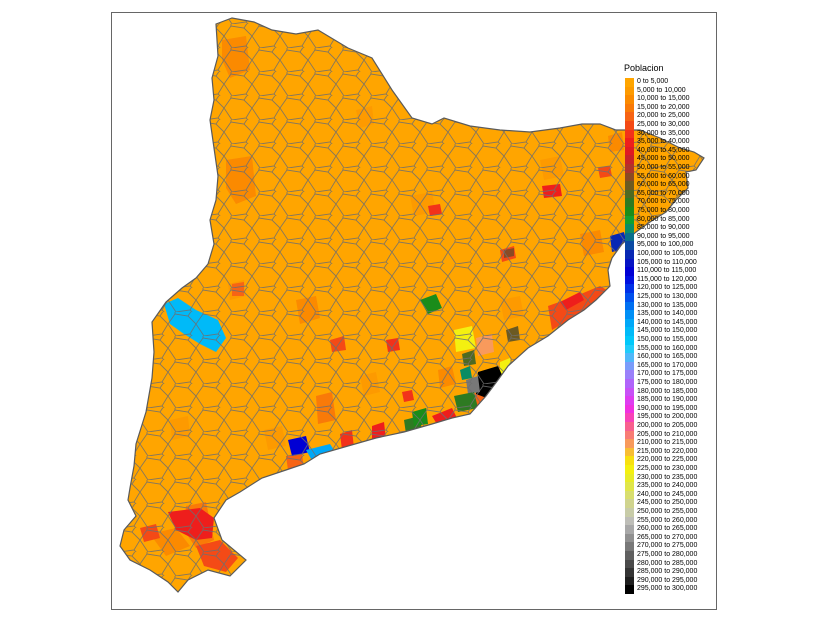  I want to click on legend-entry: 225,000 to 230,000, so click(675, 469).